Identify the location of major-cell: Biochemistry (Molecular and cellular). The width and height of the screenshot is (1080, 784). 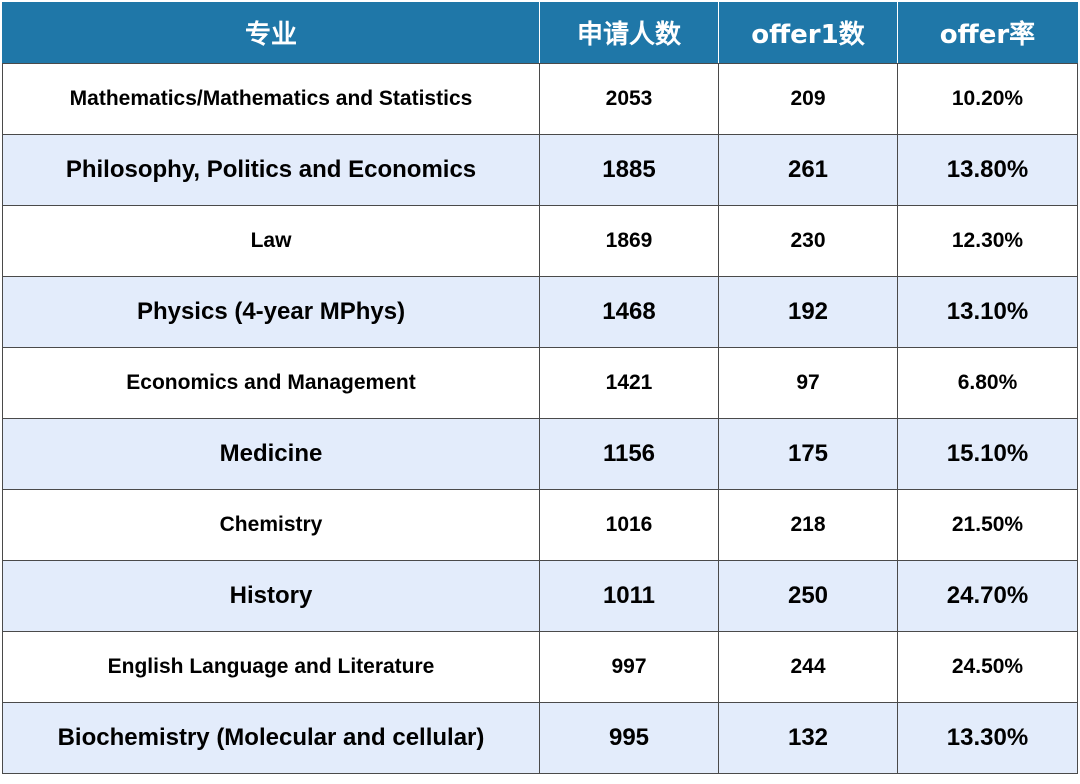
(271, 738).